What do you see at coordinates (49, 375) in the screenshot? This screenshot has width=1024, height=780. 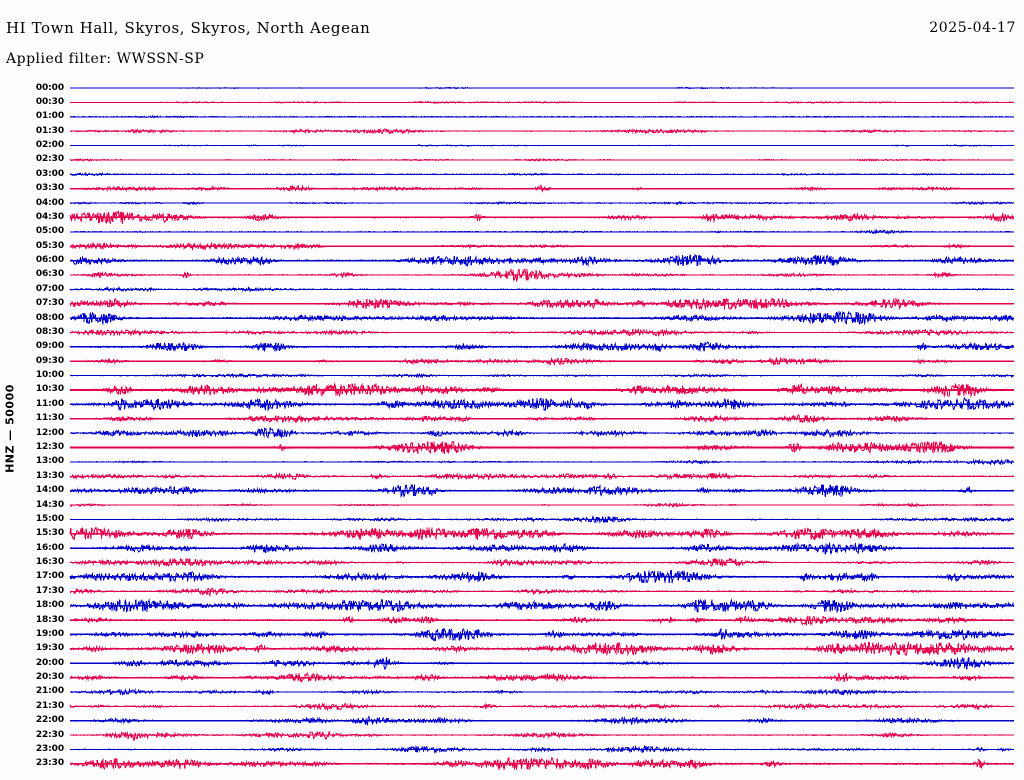 I see `time-label: 10:00` at bounding box center [49, 375].